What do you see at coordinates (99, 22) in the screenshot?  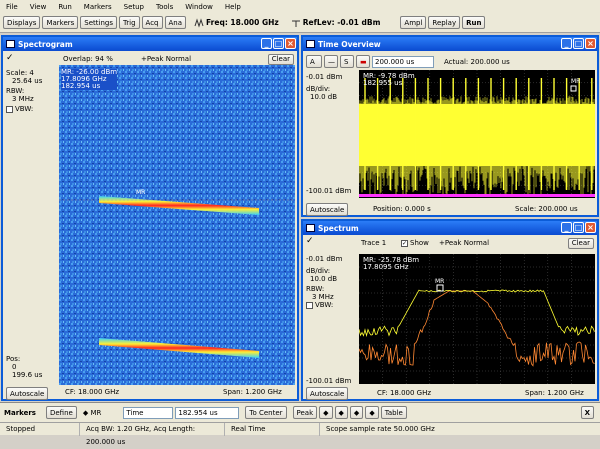 I see `settings-button: Settings` at bounding box center [99, 22].